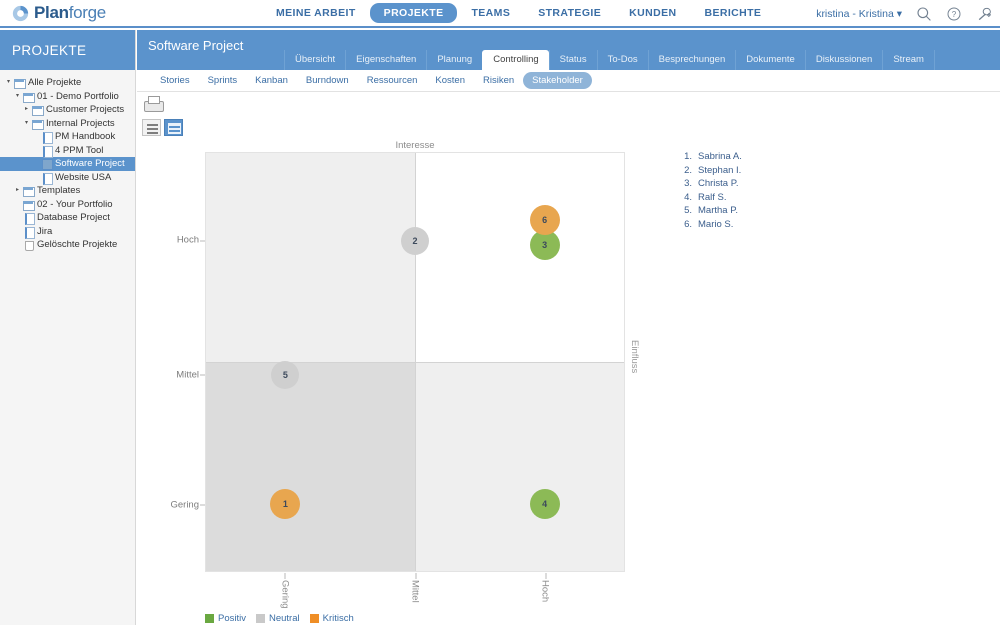 This screenshot has height=625, width=1000. I want to click on list-item: 6. Mario S., so click(709, 225).